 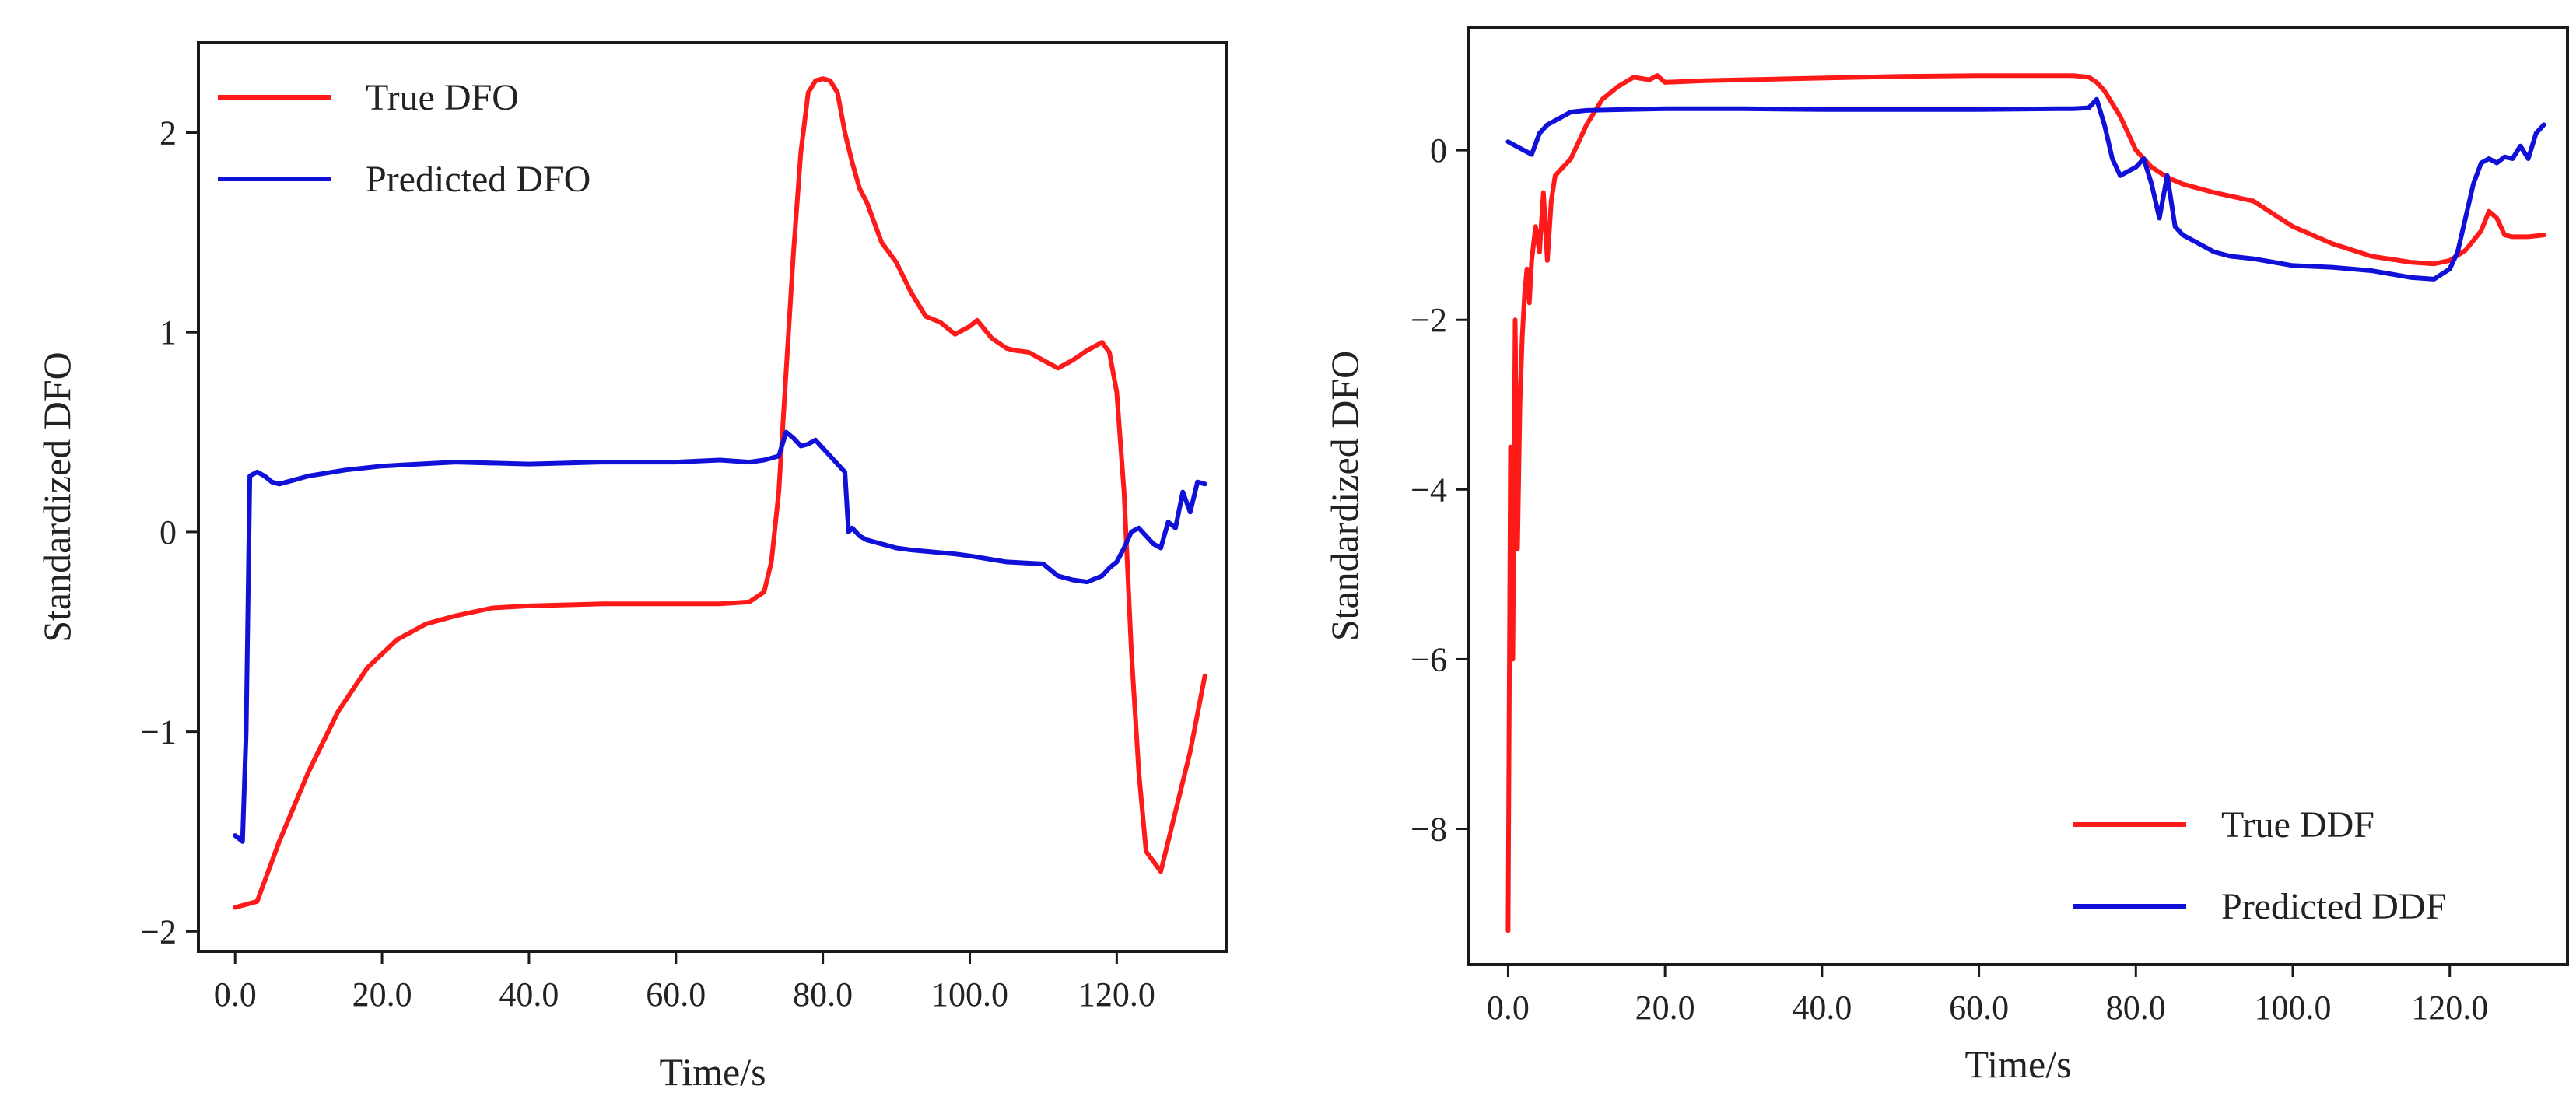 What do you see at coordinates (720, 637) in the screenshot?
I see `series-line-predicted-dfo` at bounding box center [720, 637].